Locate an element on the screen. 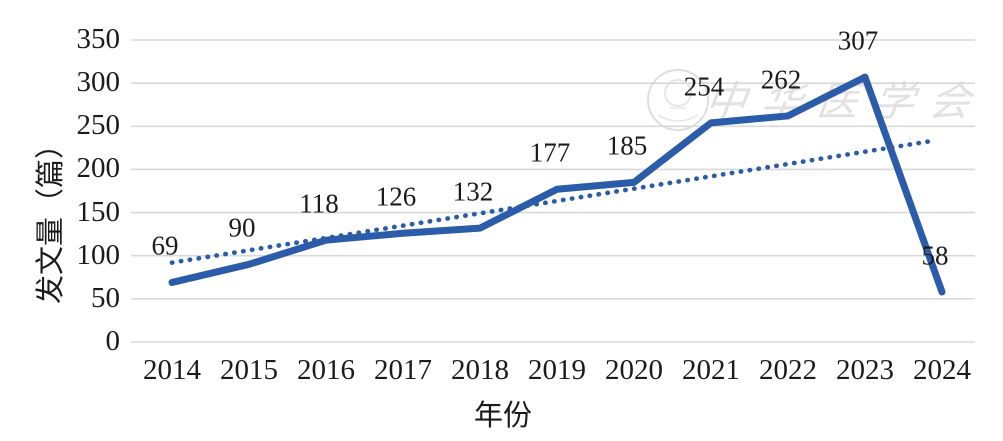 This screenshot has height=441, width=1003. y-axis-tick-label: 0 is located at coordinates (113, 340).